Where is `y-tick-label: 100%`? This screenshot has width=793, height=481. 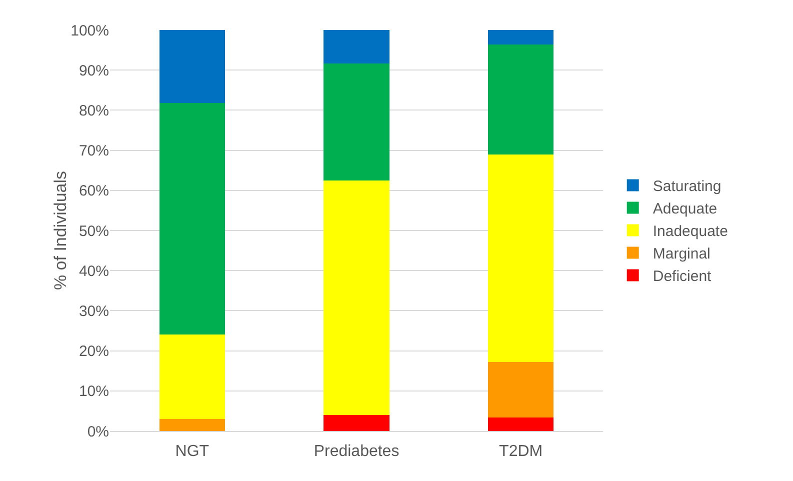 y-tick-label: 100% is located at coordinates (89, 31).